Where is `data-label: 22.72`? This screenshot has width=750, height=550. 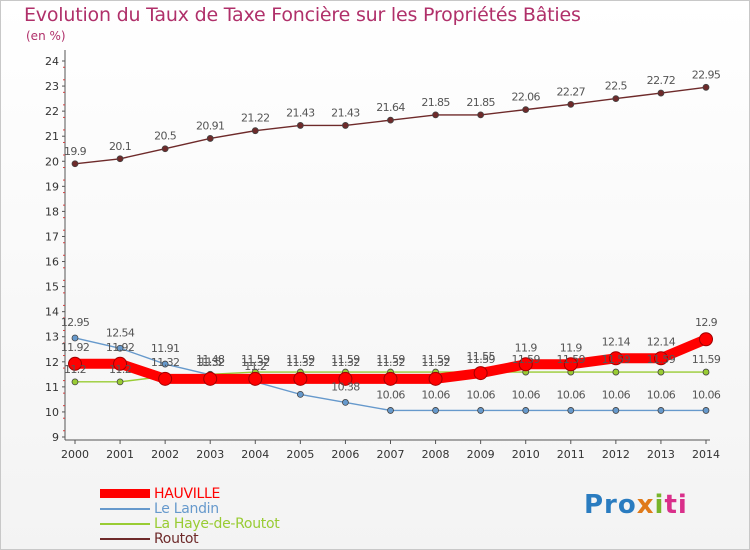
data-label: 22.72 is located at coordinates (661, 80).